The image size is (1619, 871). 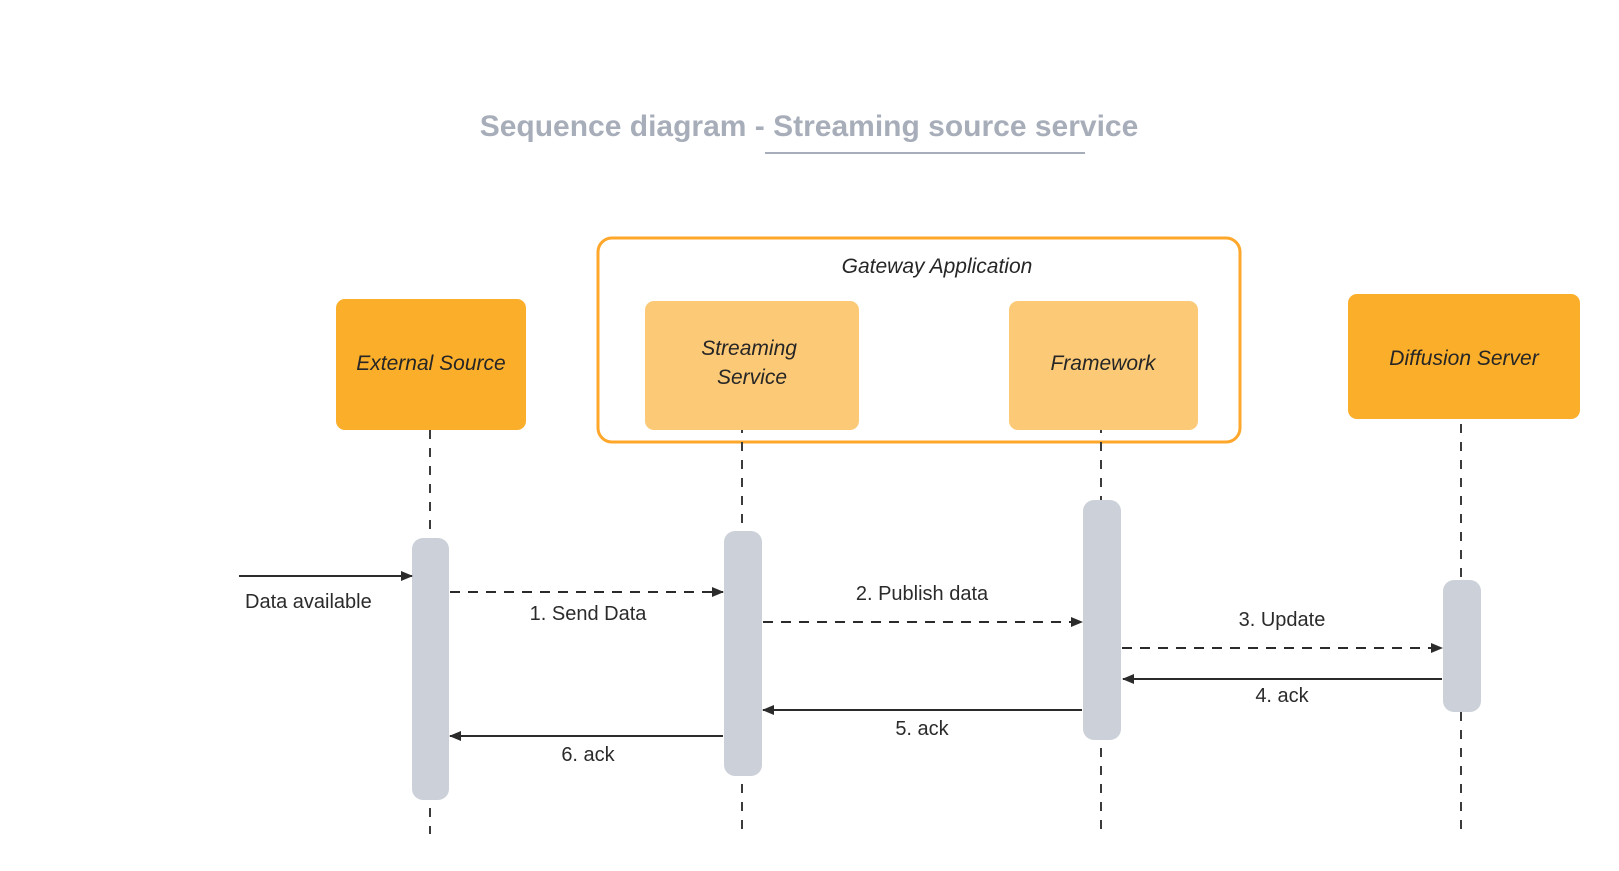 I want to click on participant-streaming-service-box, so click(x=752, y=365).